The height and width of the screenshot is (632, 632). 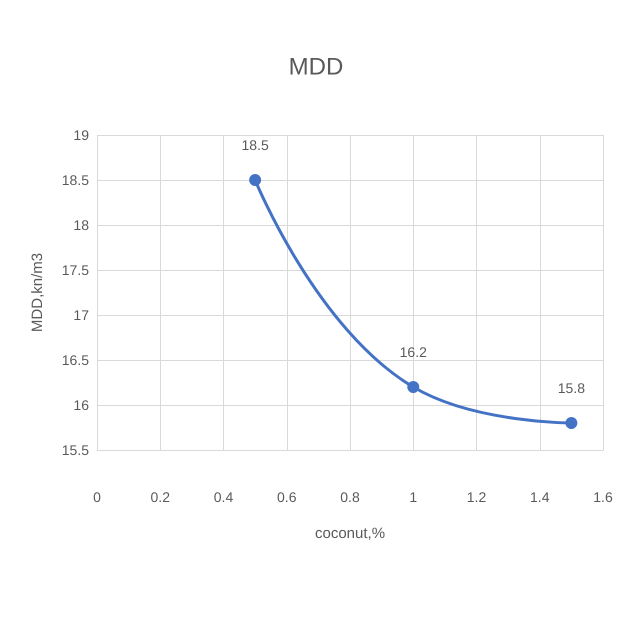 I want to click on y-tick-label: 18, so click(x=81, y=225).